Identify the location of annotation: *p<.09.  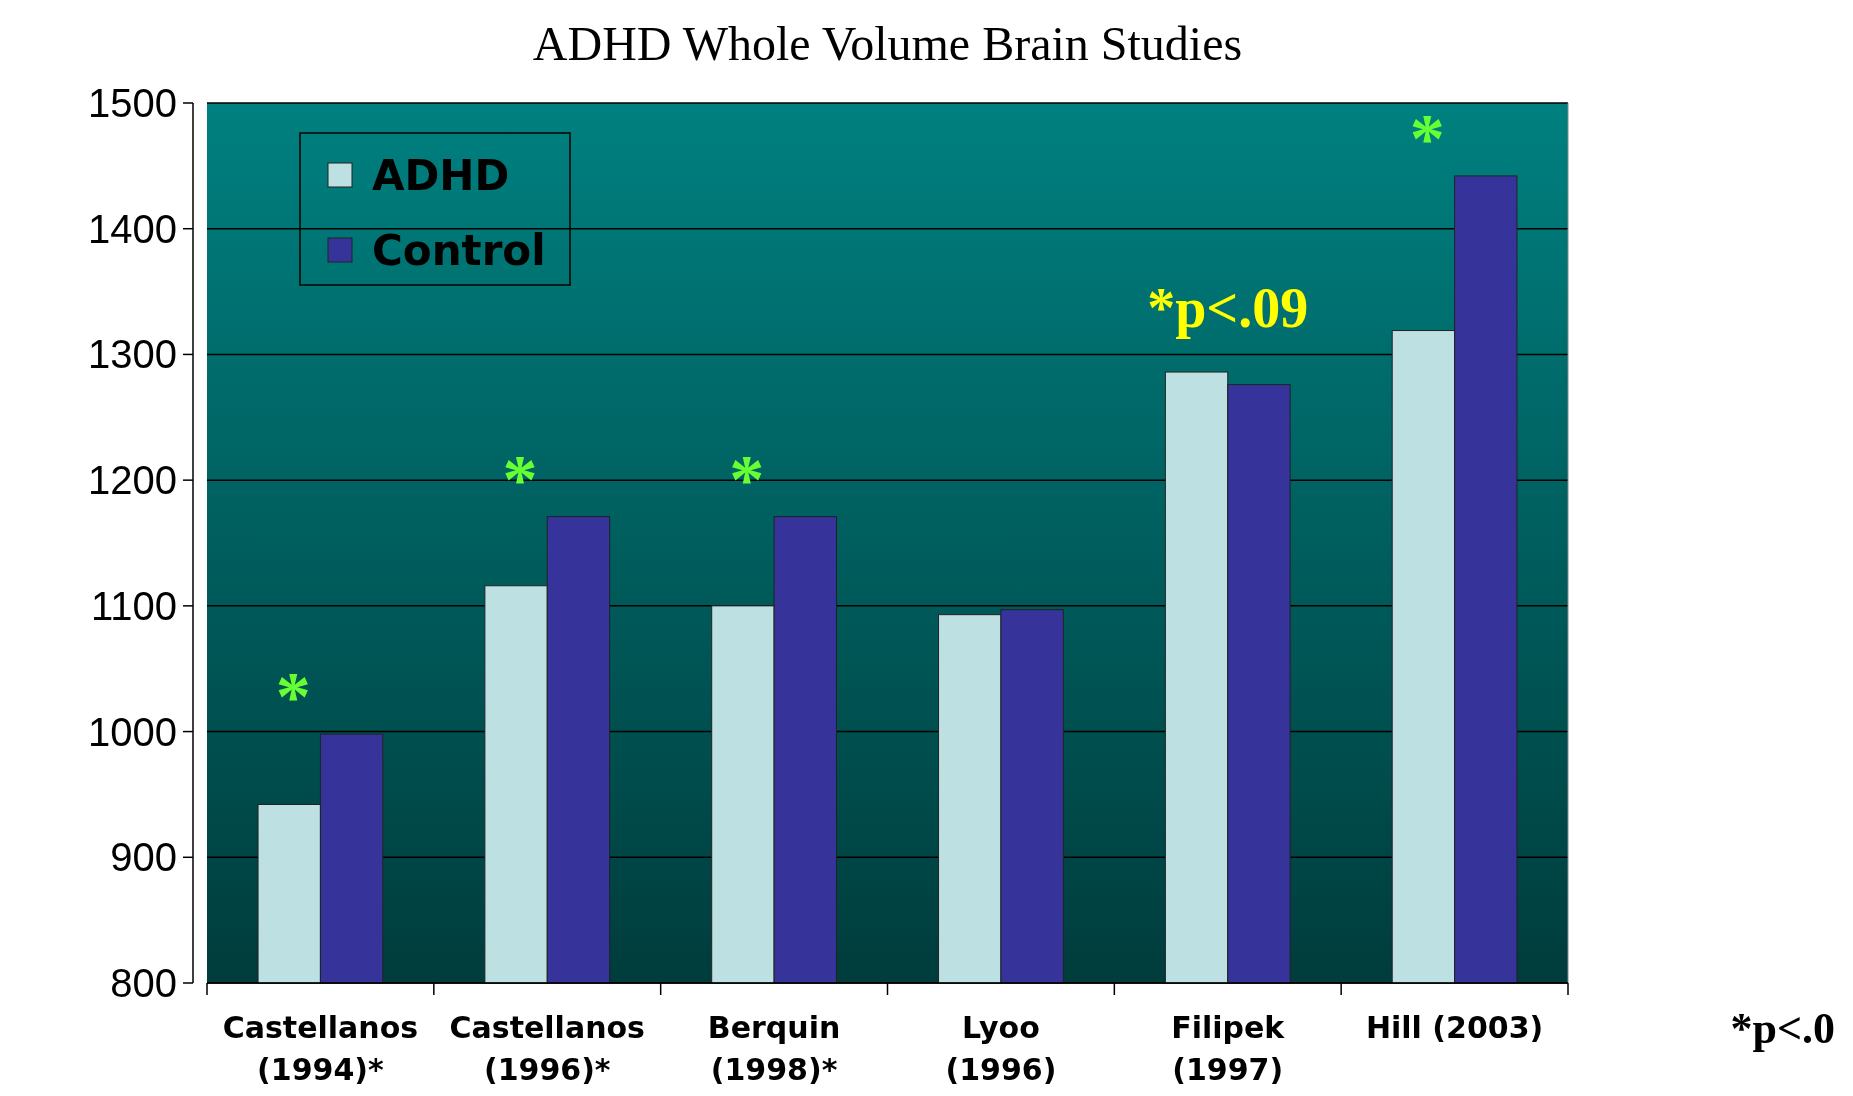
(1228, 308).